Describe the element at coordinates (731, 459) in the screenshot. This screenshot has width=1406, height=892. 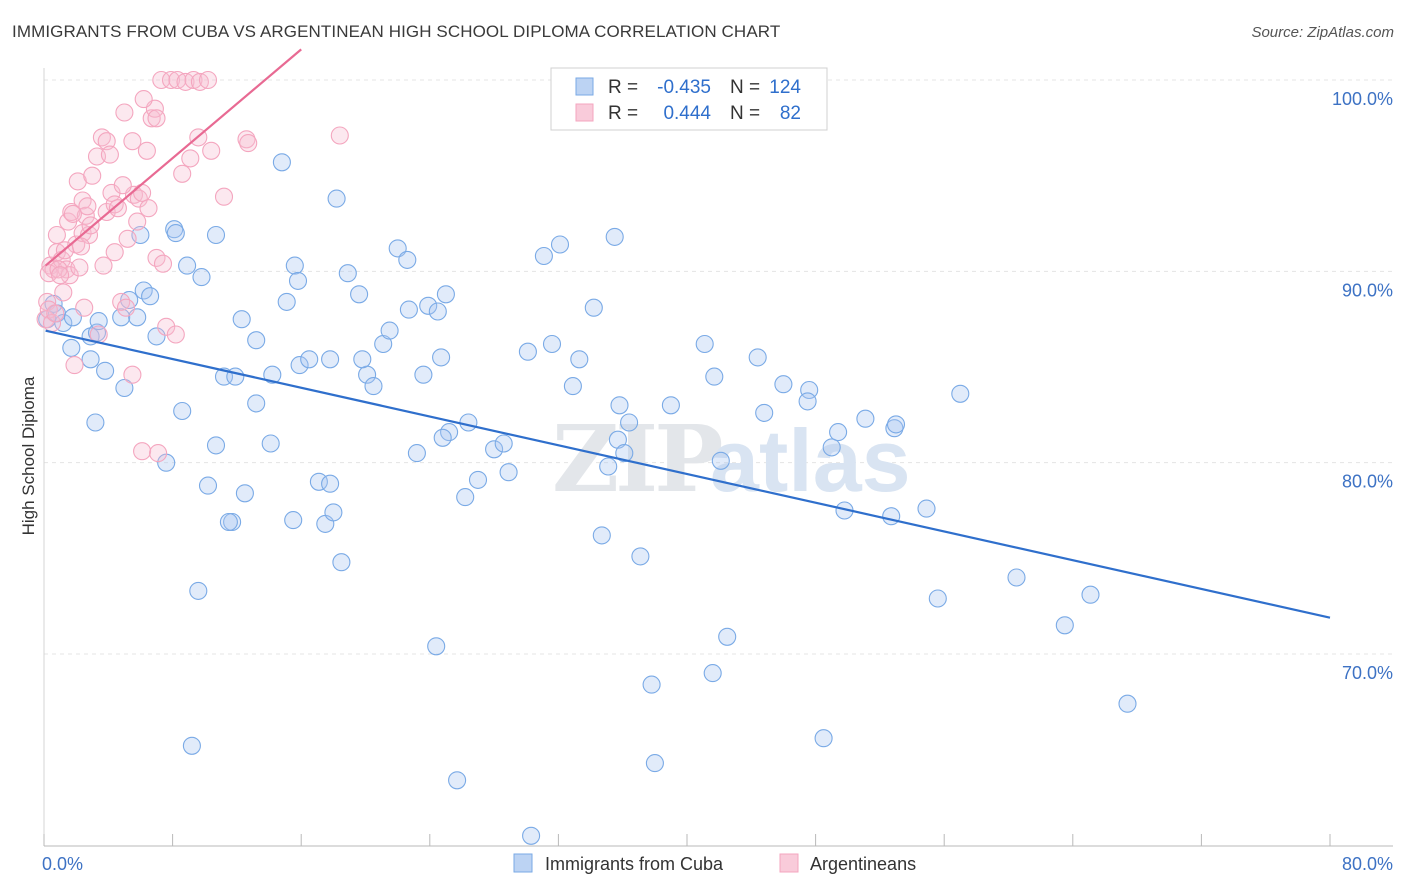
I see `watermark: ZIP atlas` at that location.